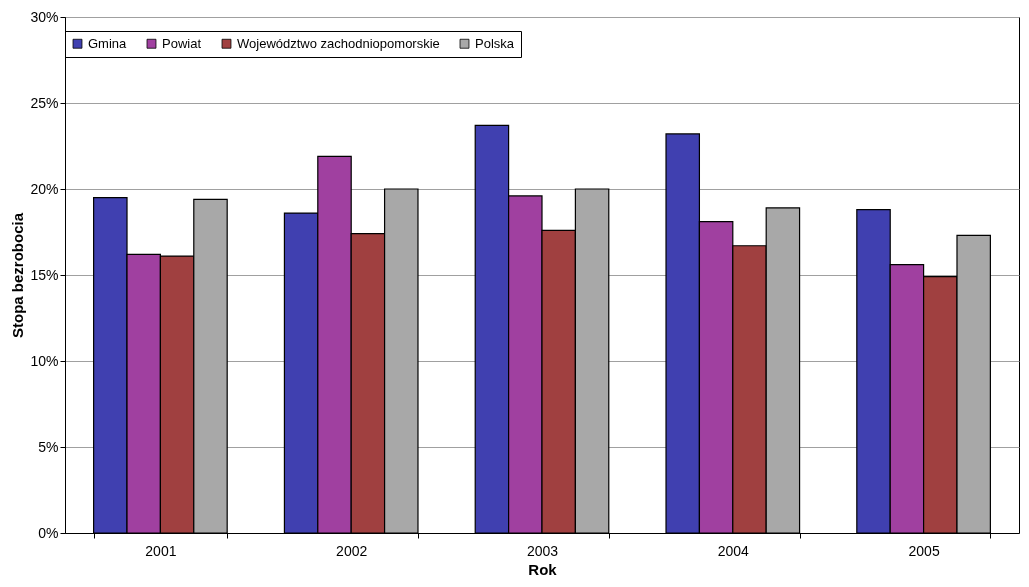  I want to click on y-tick-label: 15%, so click(44, 274).